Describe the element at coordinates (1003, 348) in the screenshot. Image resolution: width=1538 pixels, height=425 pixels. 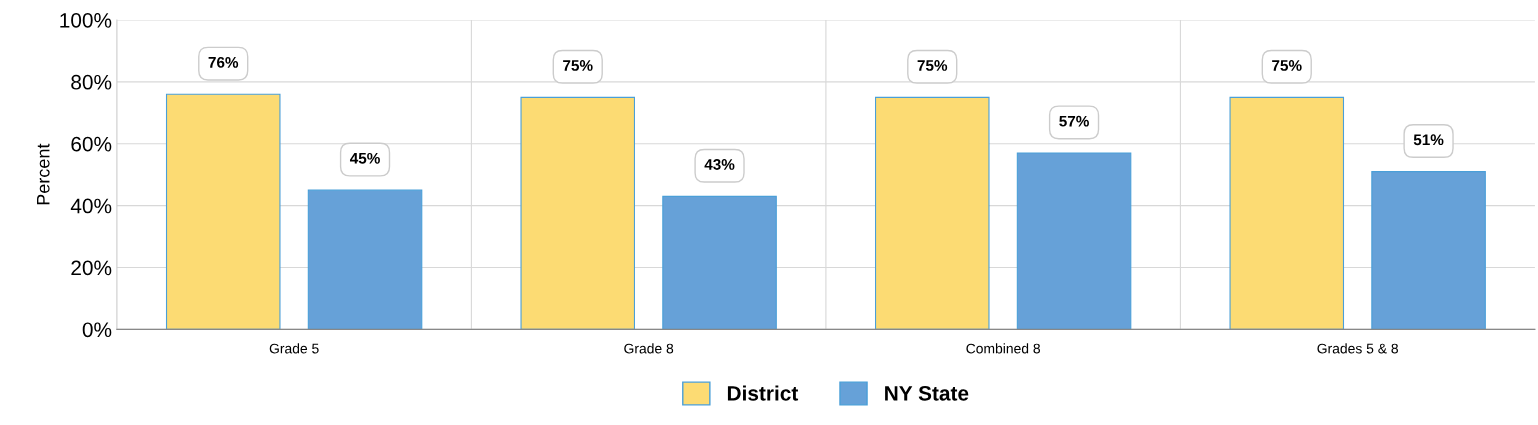
I see `x-tick-label: Combined 8` at that location.